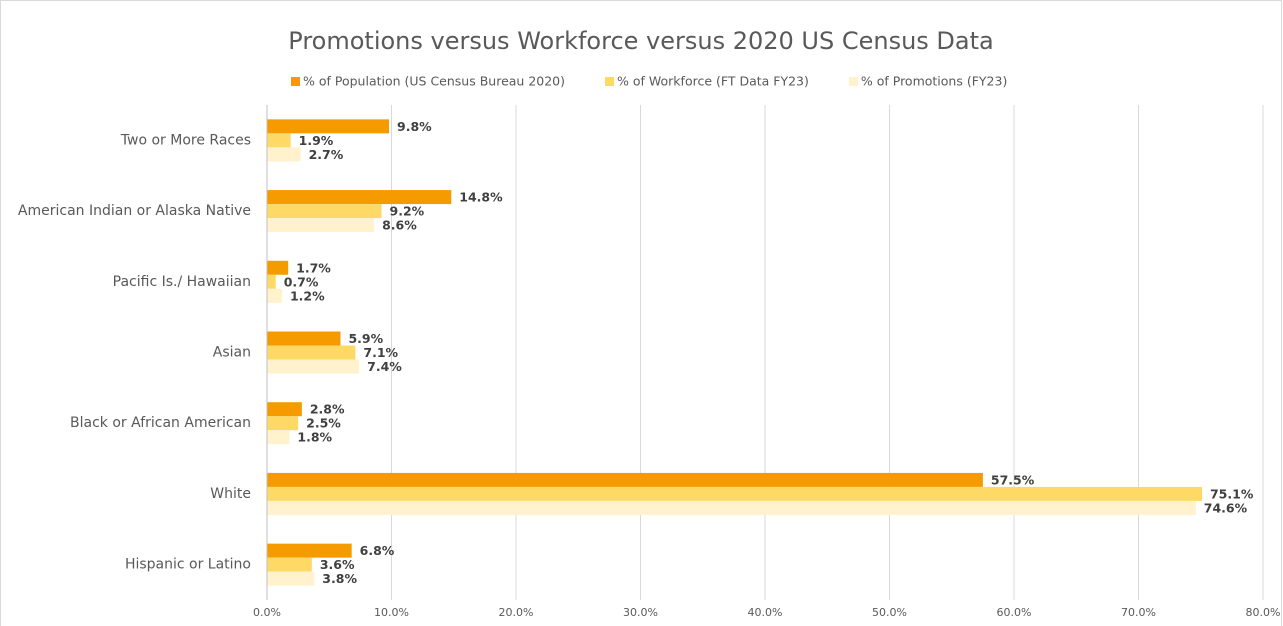  What do you see at coordinates (339, 578) in the screenshot?
I see `data-label: 3.8%` at bounding box center [339, 578].